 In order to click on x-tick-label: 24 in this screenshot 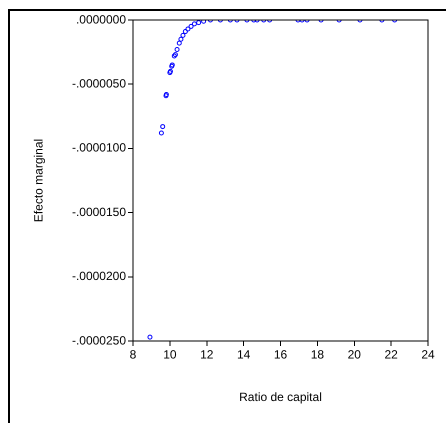, I will do `click(428, 355)`.